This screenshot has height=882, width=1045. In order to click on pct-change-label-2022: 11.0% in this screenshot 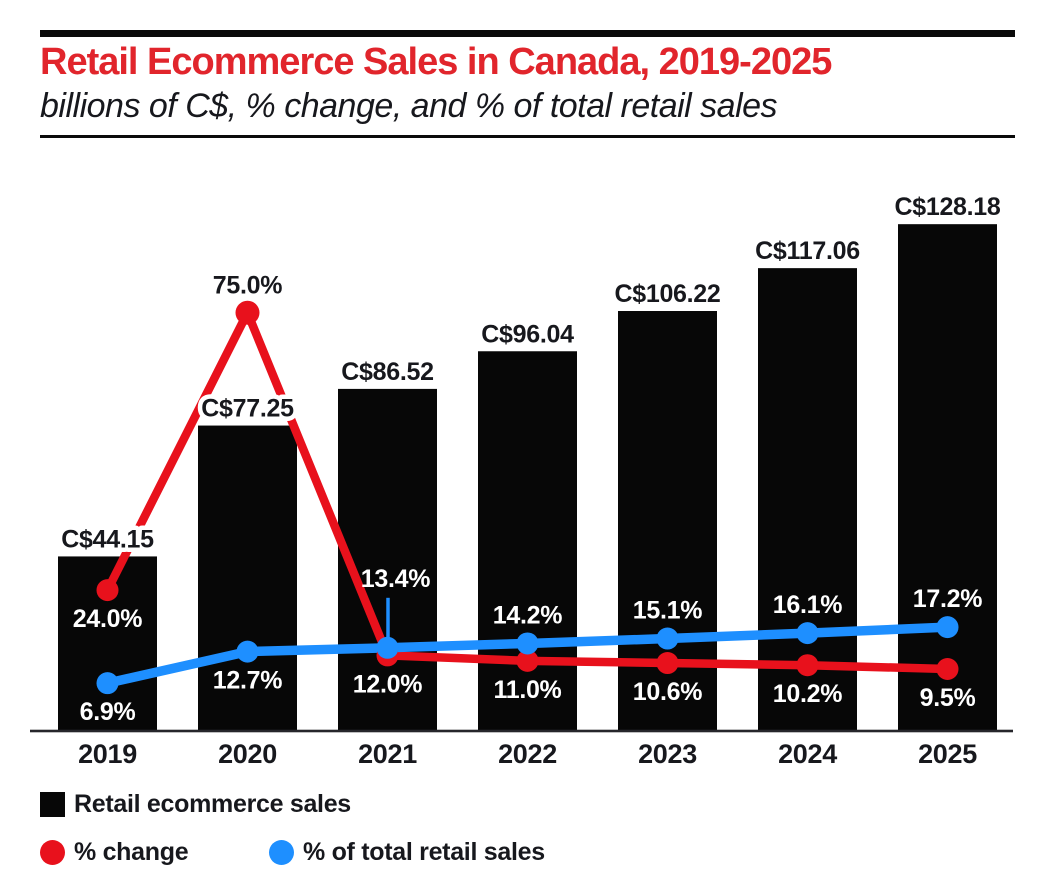, I will do `click(527, 690)`.